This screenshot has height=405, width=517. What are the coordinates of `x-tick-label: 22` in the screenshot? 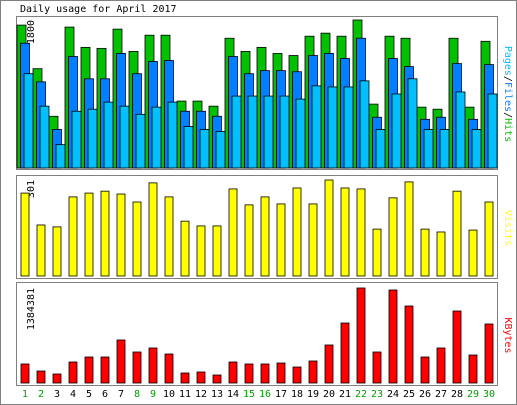 It's located at (361, 394).